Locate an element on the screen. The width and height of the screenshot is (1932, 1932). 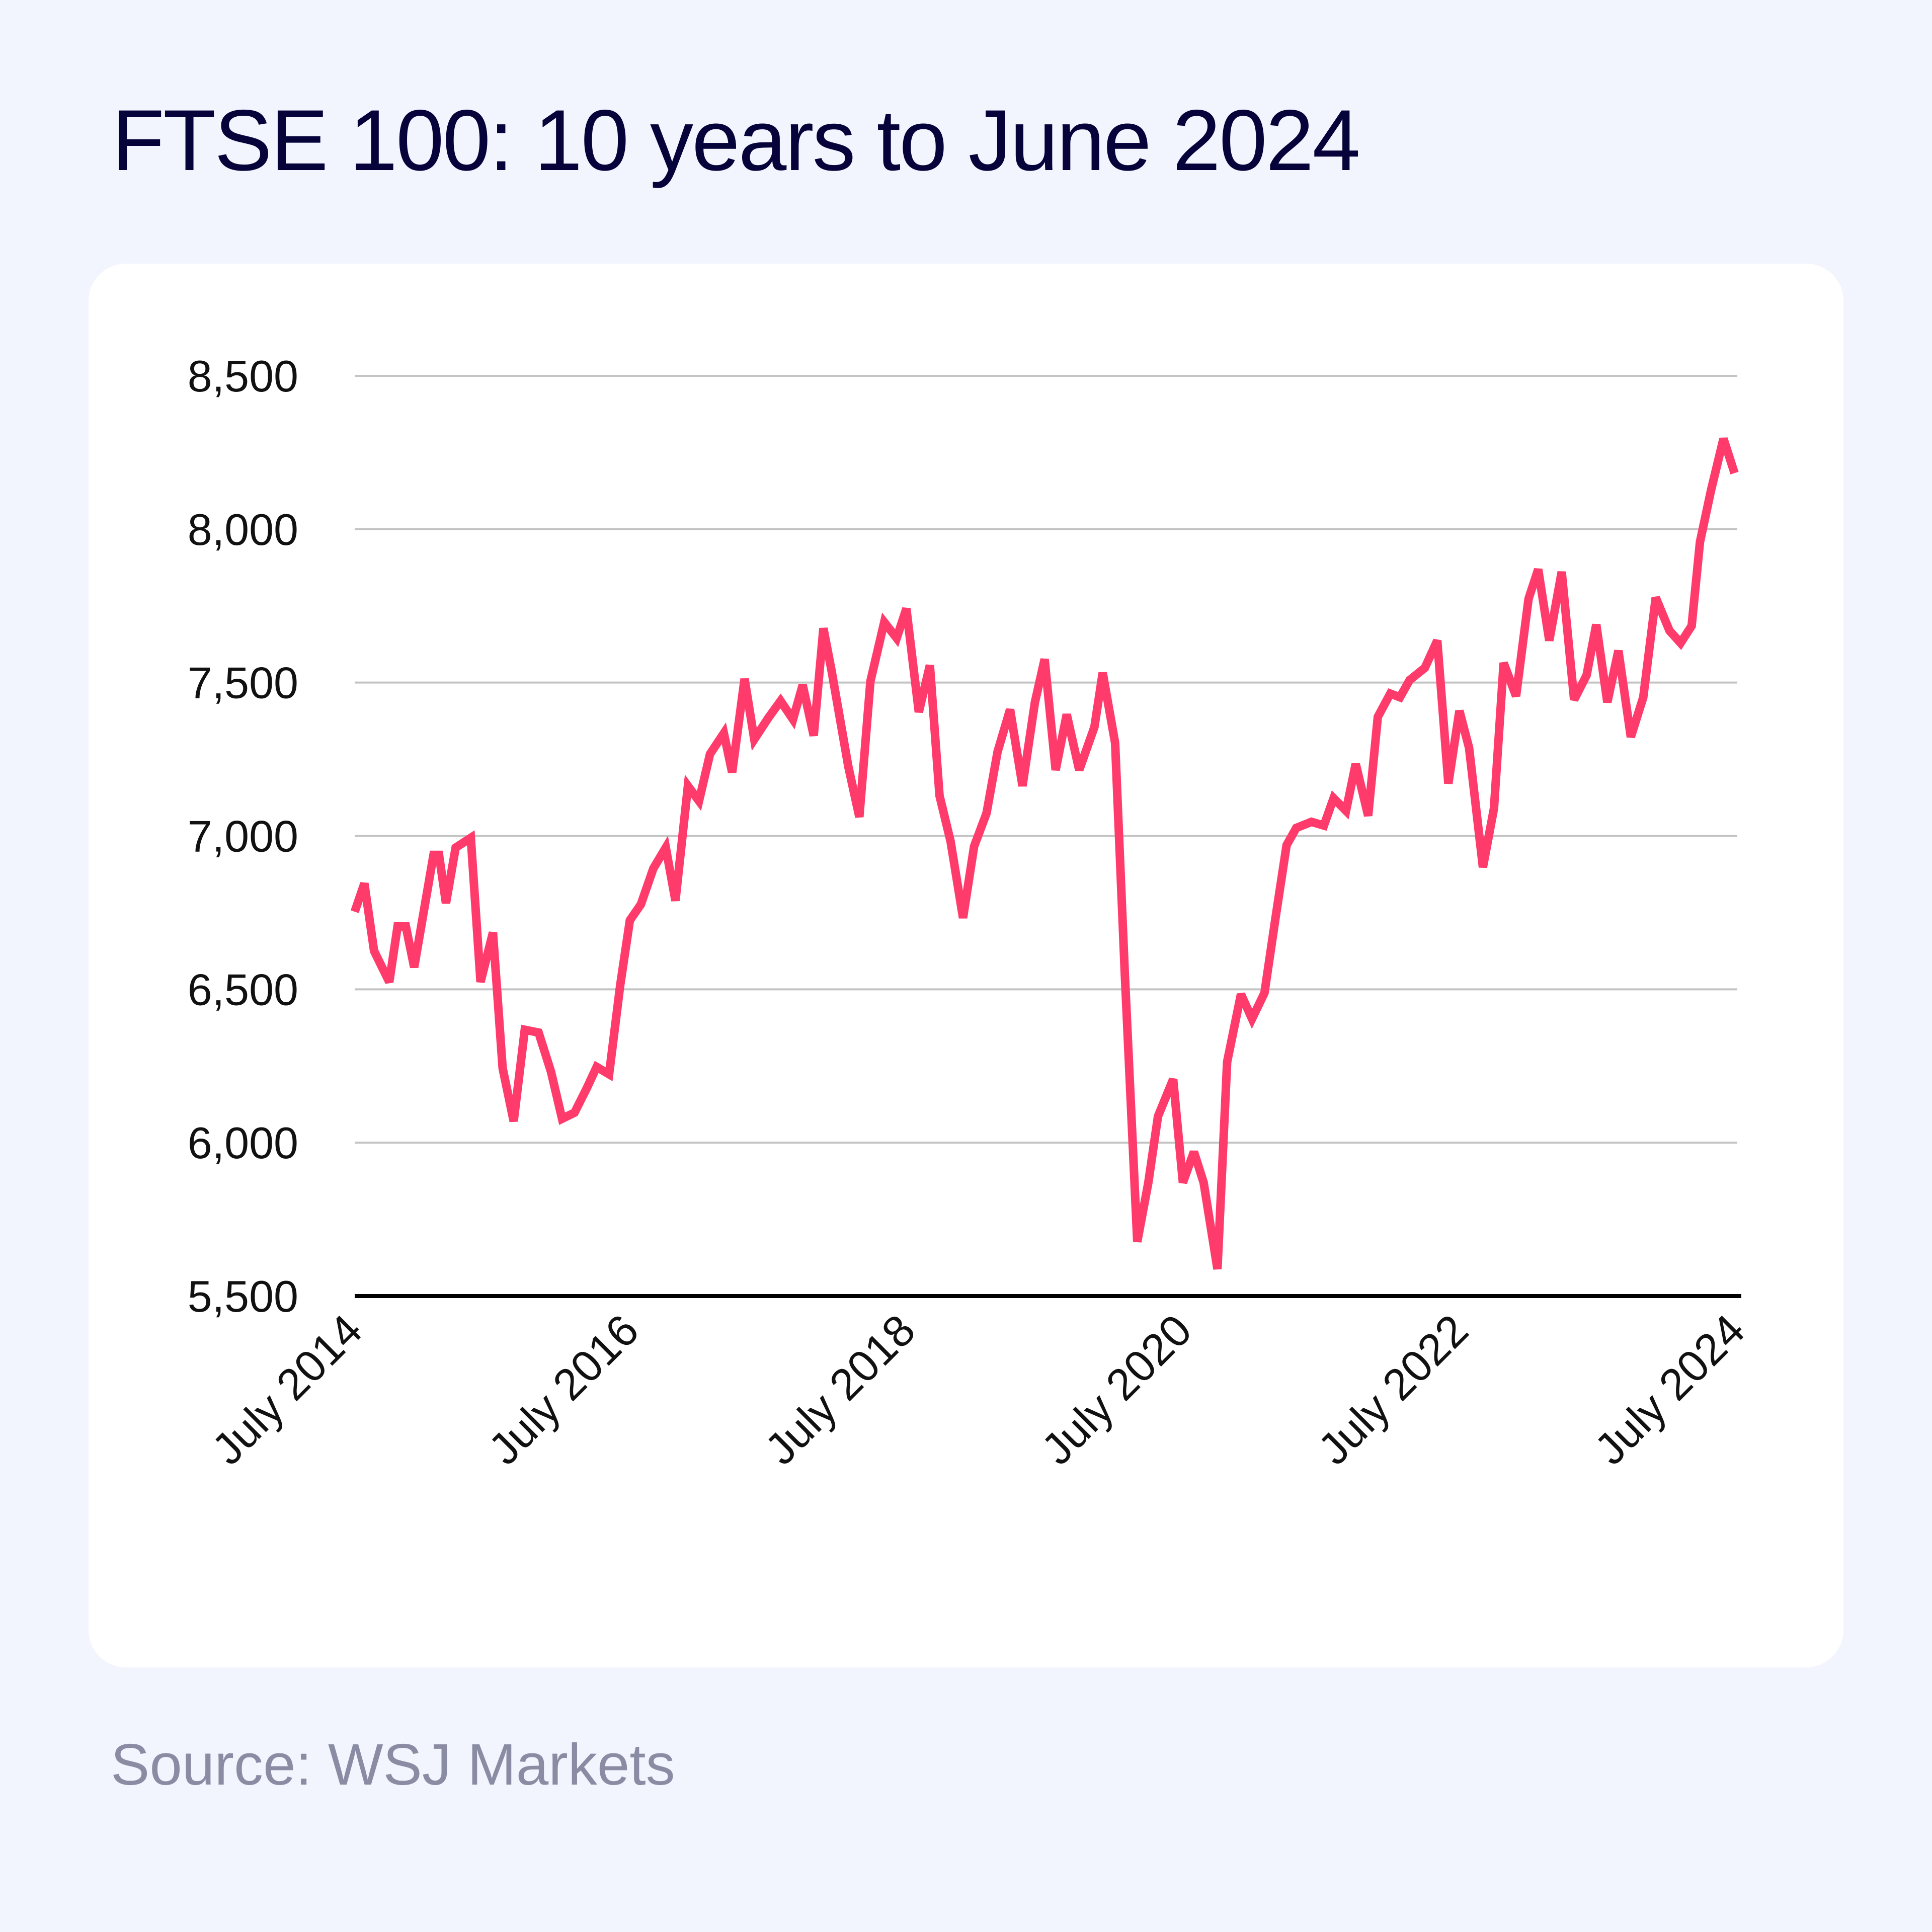
x-tick-label: July 2016 is located at coordinates (563, 1389).